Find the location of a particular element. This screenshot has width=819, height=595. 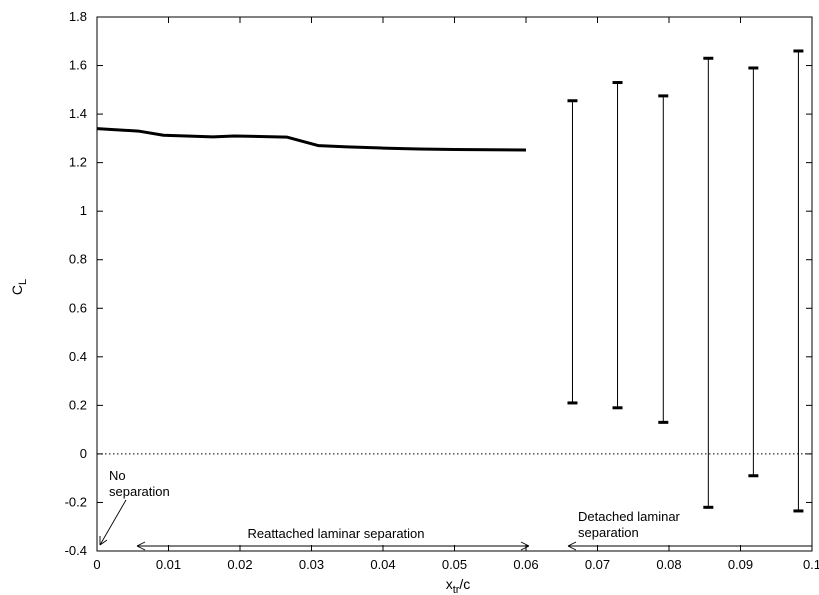

y-tick-label: 0.2 is located at coordinates (78, 404).